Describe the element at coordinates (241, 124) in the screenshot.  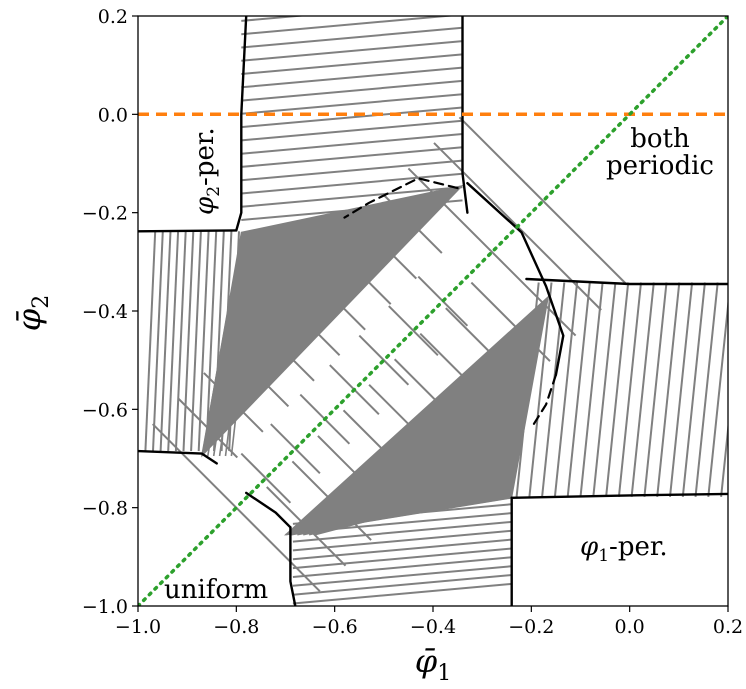
I see `boundary-phi2-top-left` at that location.